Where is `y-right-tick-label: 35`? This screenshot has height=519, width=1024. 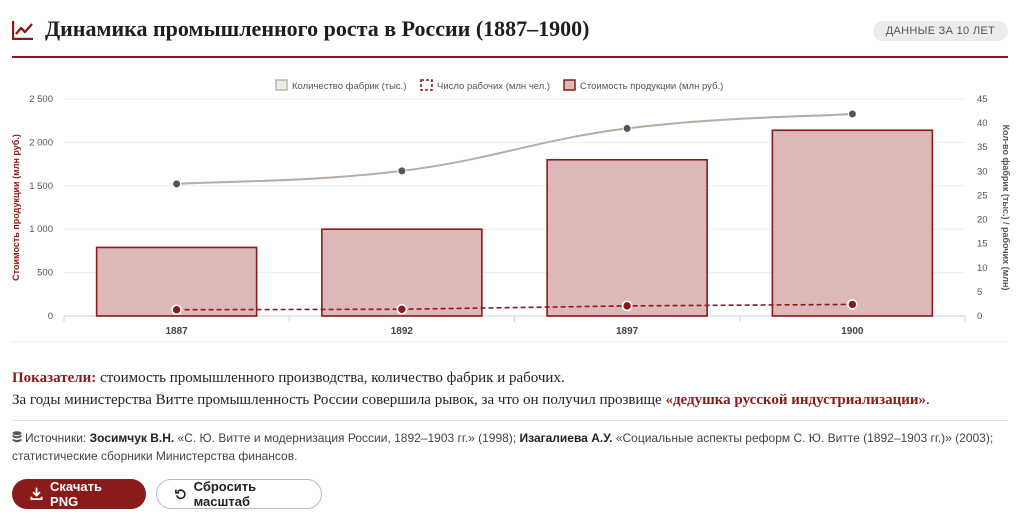
y-right-tick-label: 35 is located at coordinates (982, 147).